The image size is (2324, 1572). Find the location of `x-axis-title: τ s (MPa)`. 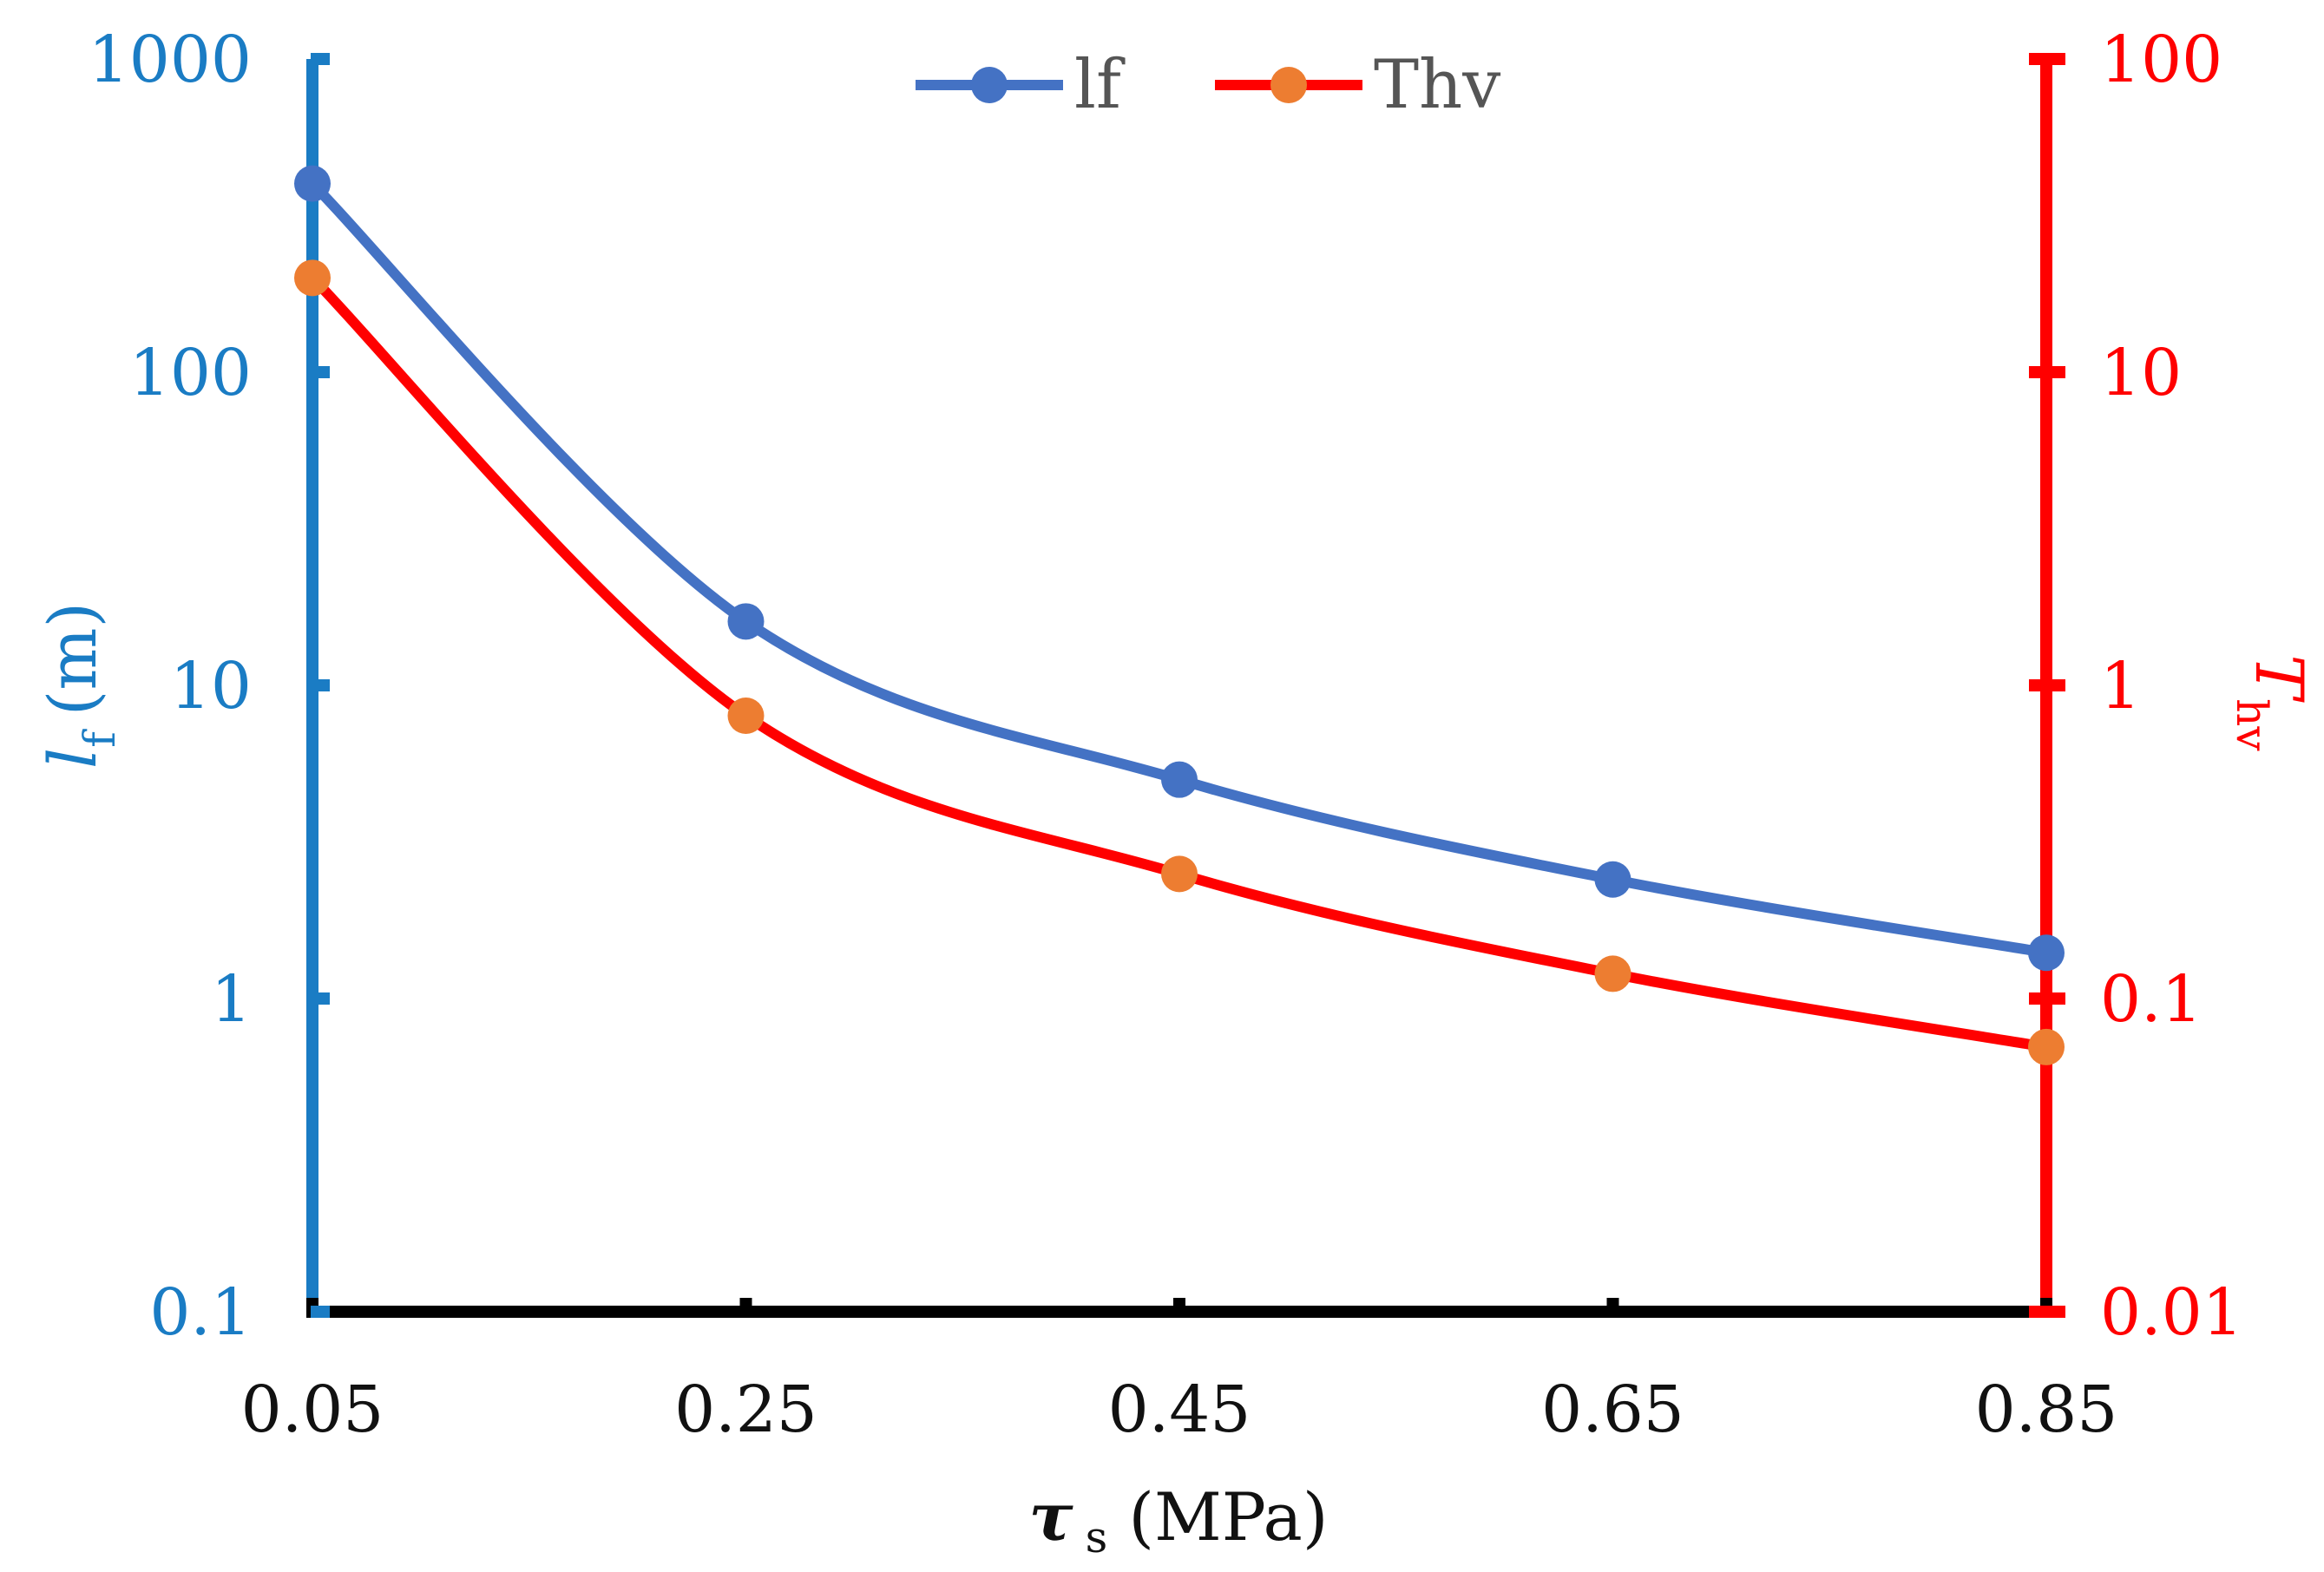

x-axis-title: τ s (MPa) is located at coordinates (1179, 1520).